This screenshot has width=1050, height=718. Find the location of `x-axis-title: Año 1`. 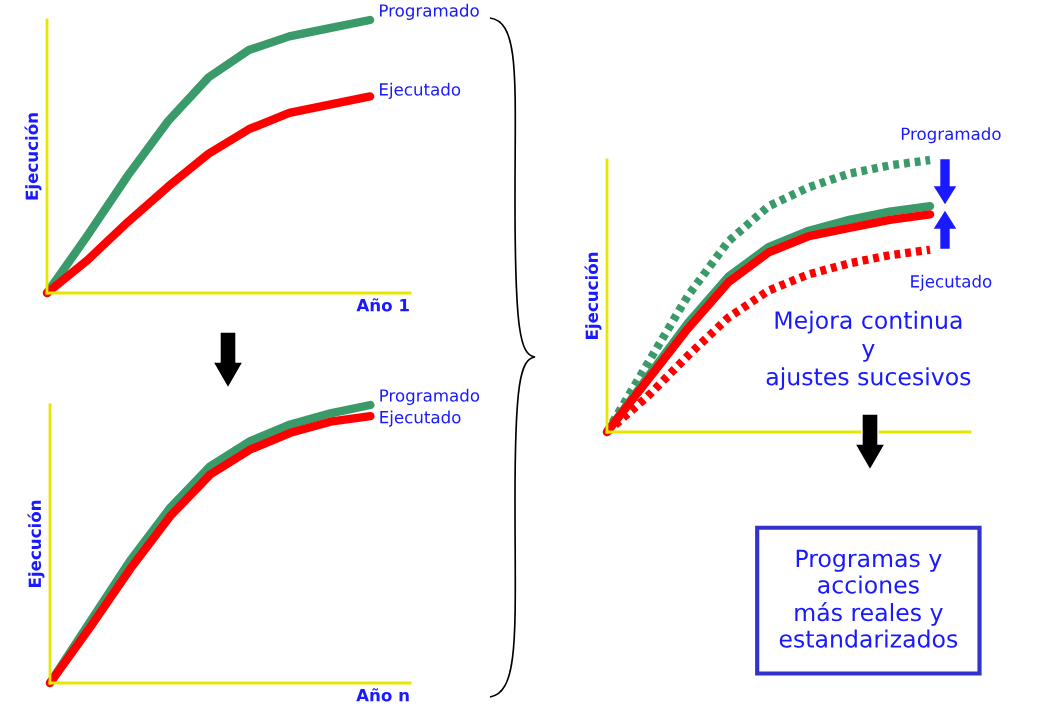

x-axis-title: Año 1 is located at coordinates (382, 305).